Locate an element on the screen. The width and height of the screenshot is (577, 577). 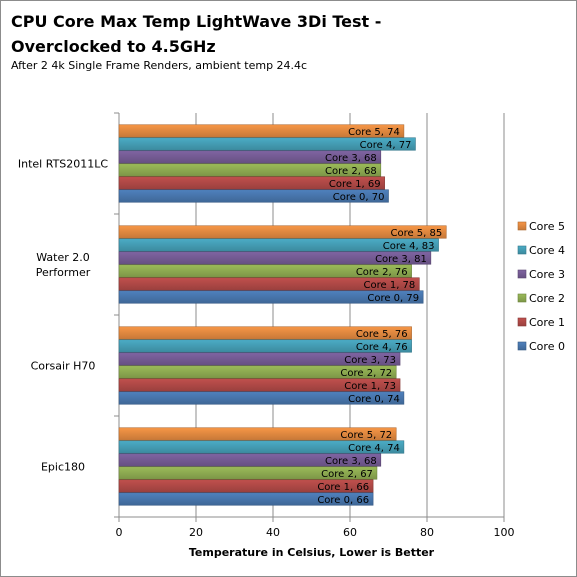
category-label: Corsair H70 is located at coordinates (63, 366).